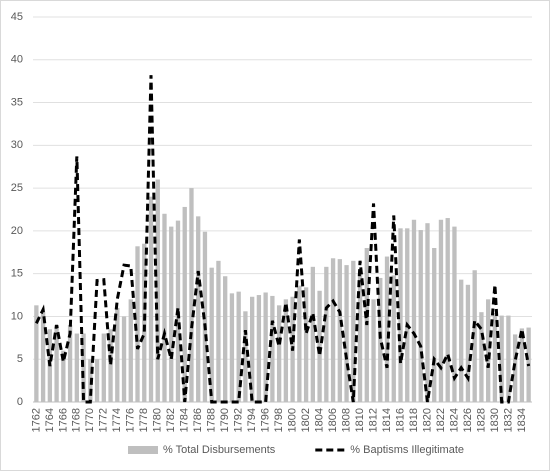  What do you see at coordinates (252, 420) in the screenshot?
I see `x-tick-label: 1794` at bounding box center [252, 420].